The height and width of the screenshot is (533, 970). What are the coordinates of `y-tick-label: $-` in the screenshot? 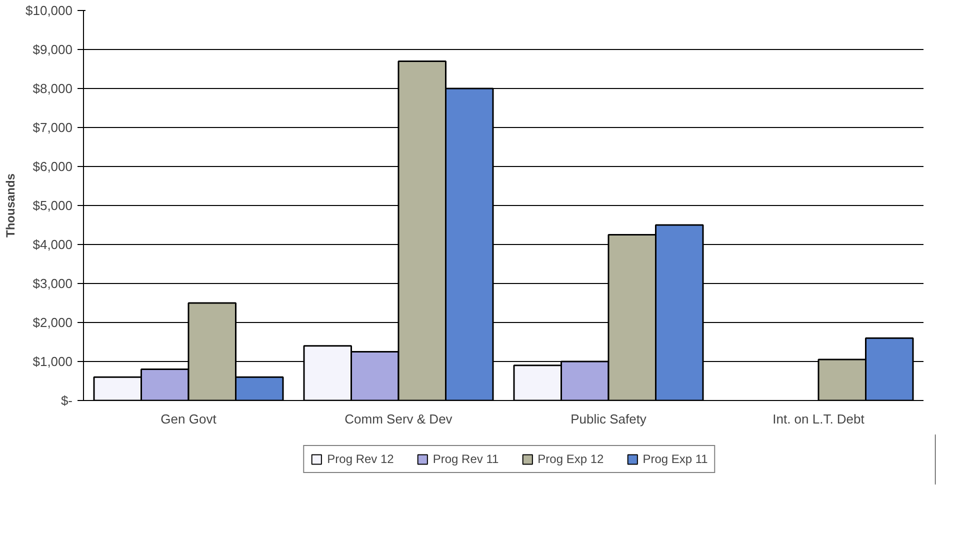 It's located at (66, 400).